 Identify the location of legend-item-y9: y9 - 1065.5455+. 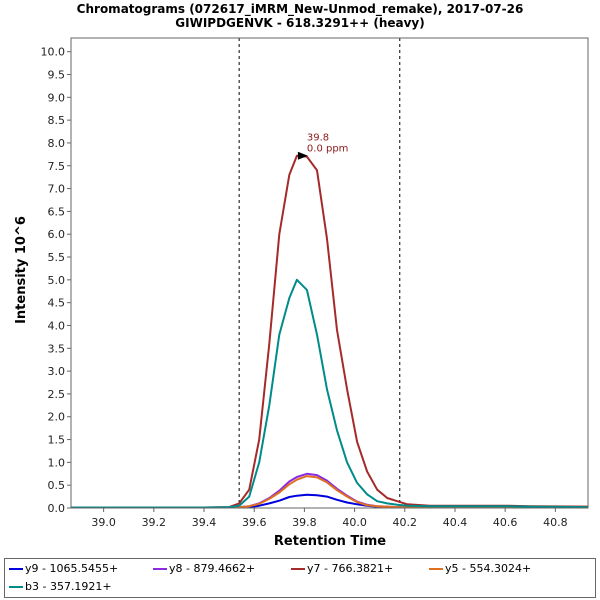
(63, 568).